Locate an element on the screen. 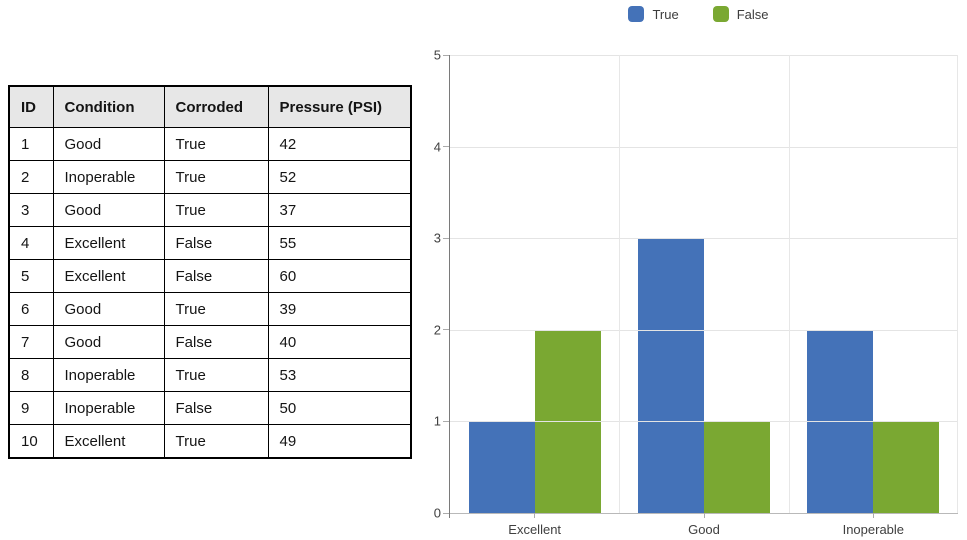 The image size is (967, 540). legend-label: False is located at coordinates (752, 14).